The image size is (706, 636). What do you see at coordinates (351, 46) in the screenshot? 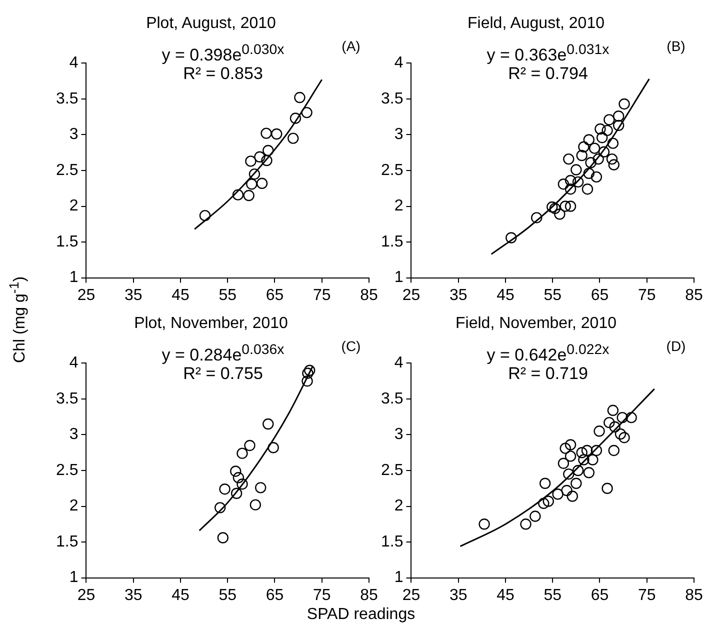
I see `text: (A)` at bounding box center [351, 46].